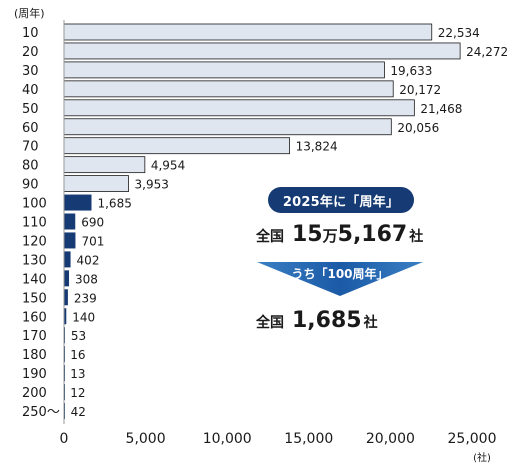  I want to click on anniversary-2025-pill: 2025年に「周年」, so click(341, 200).